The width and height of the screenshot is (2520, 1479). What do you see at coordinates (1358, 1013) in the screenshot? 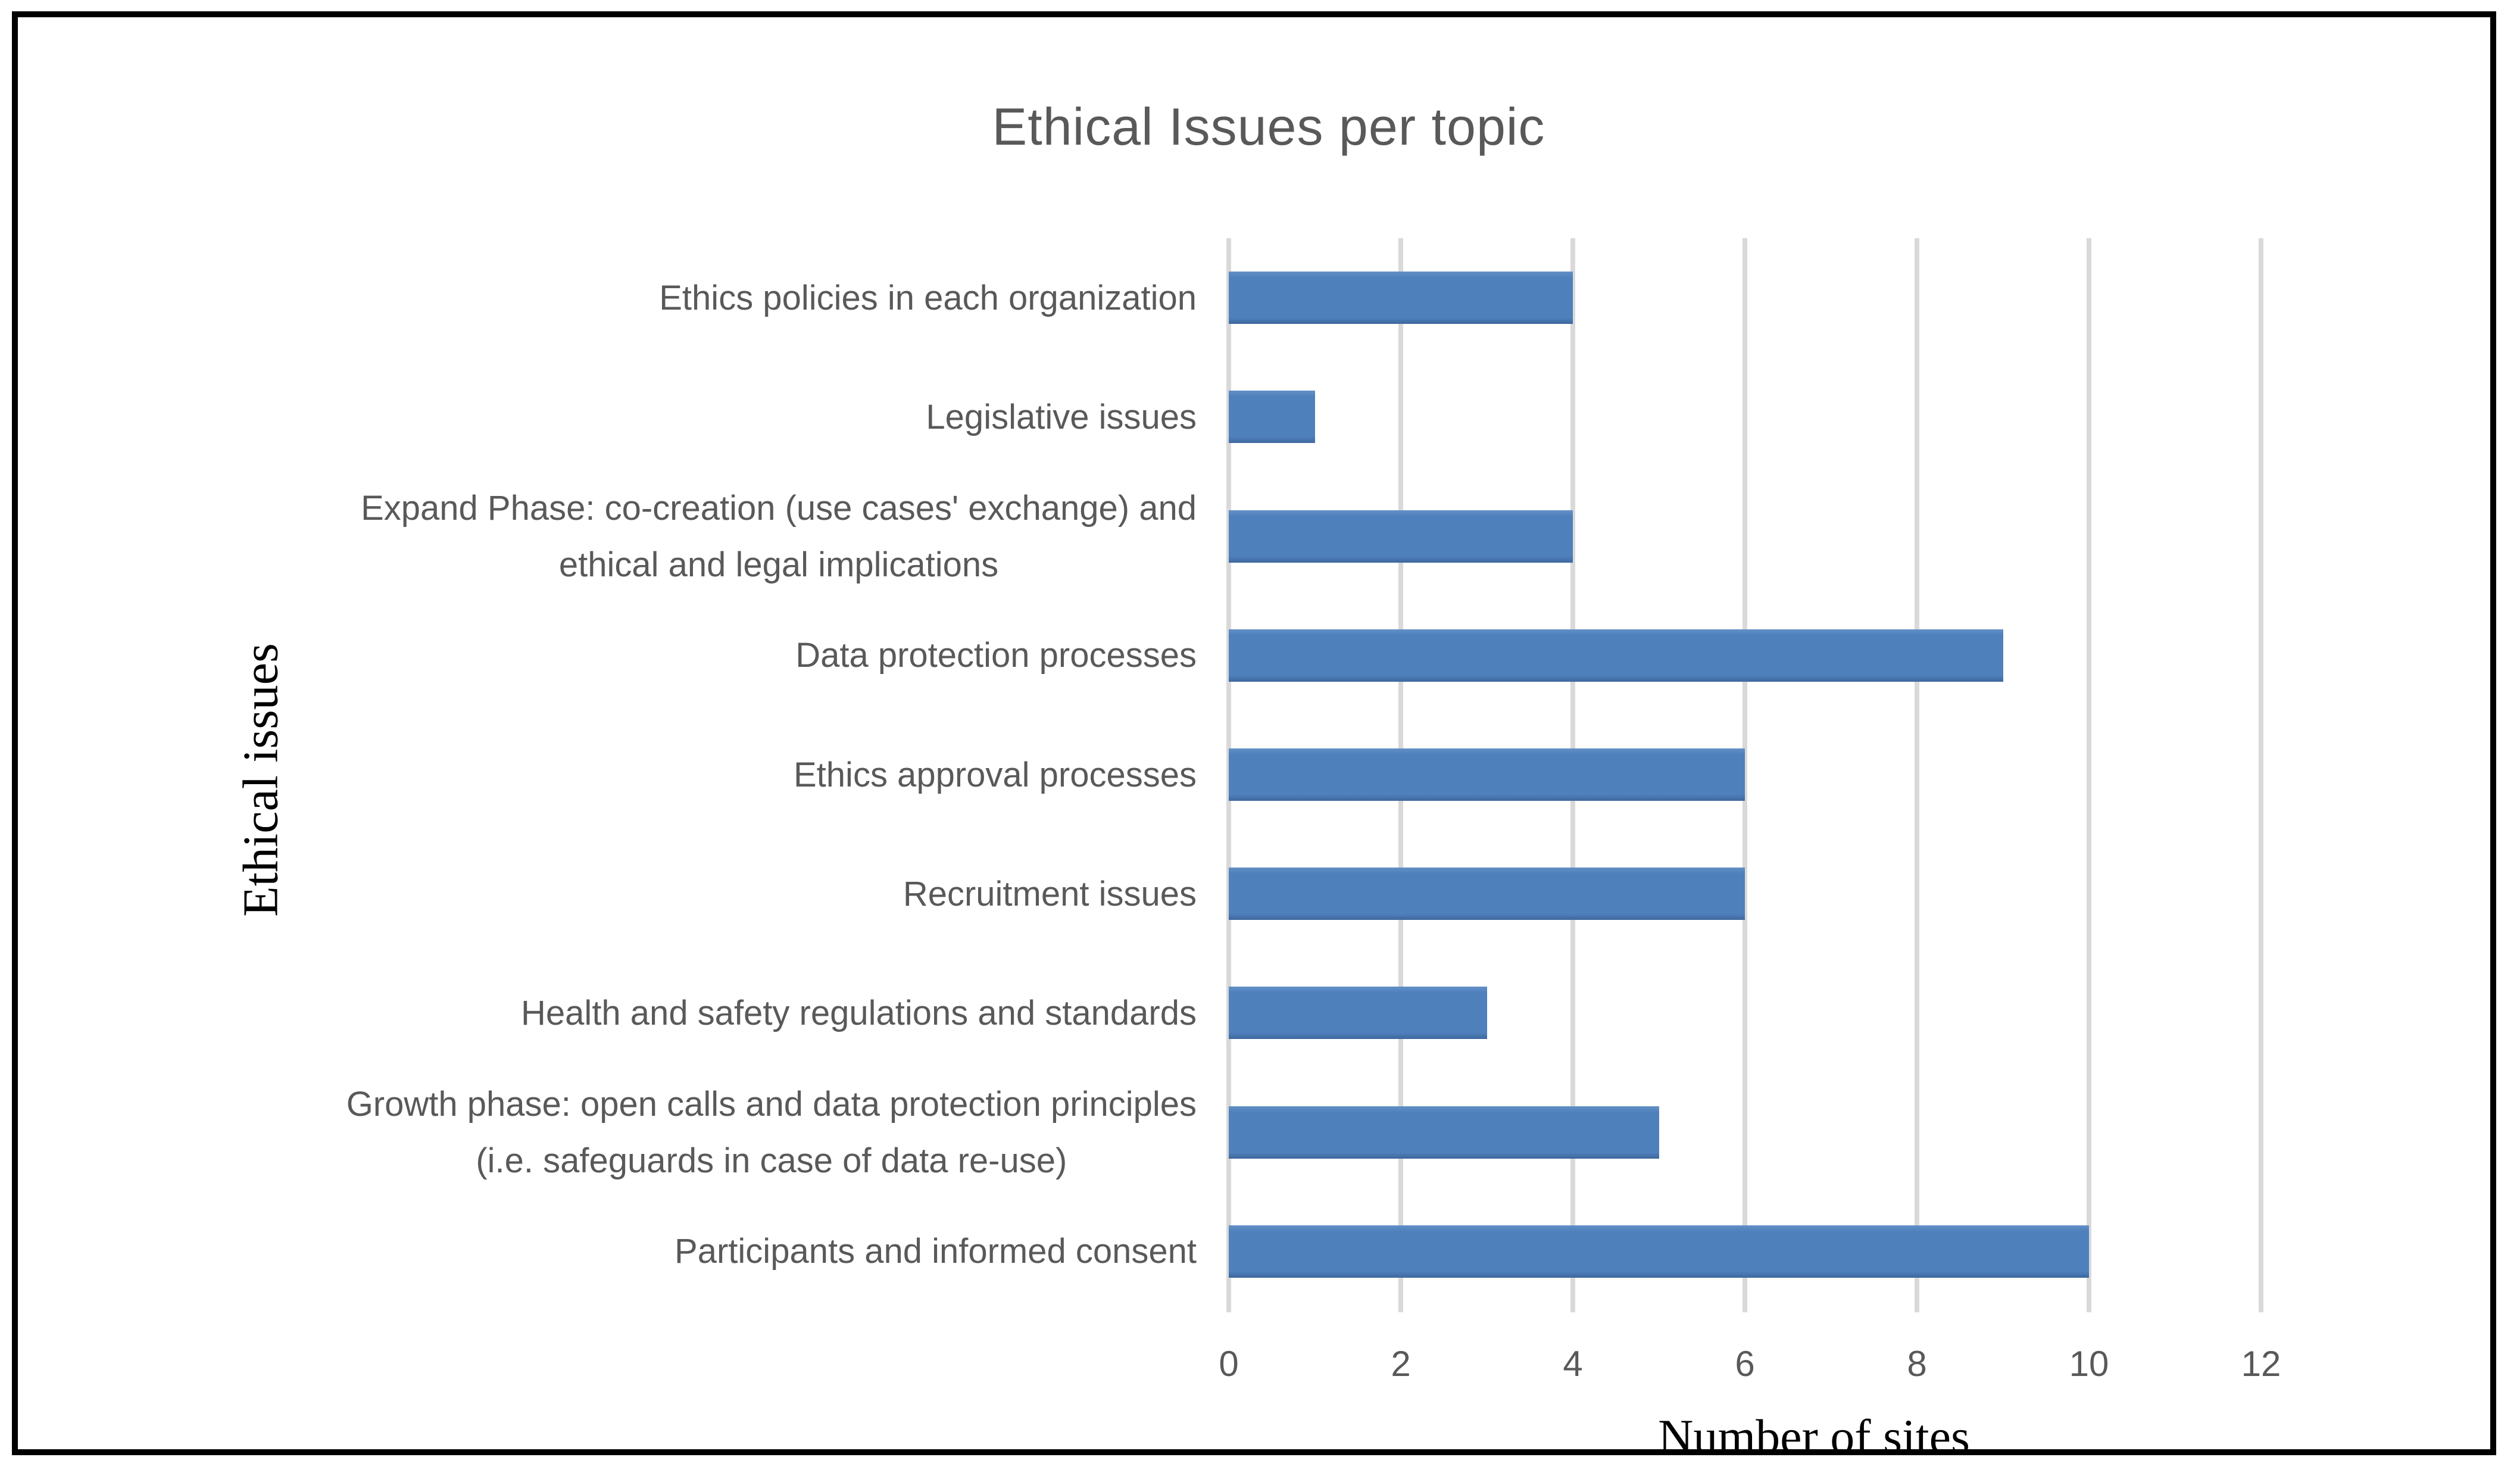
I see `bar-health-and-safety-regulations-and-standa` at bounding box center [1358, 1013].